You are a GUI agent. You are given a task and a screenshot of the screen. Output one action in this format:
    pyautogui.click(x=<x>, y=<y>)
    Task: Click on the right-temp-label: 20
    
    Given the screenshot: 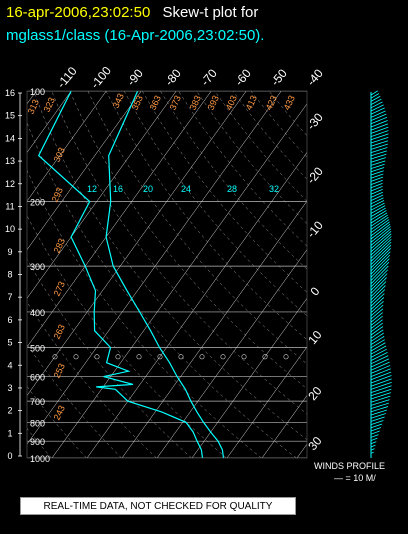 What is the action you would take?
    pyautogui.click(x=315, y=393)
    